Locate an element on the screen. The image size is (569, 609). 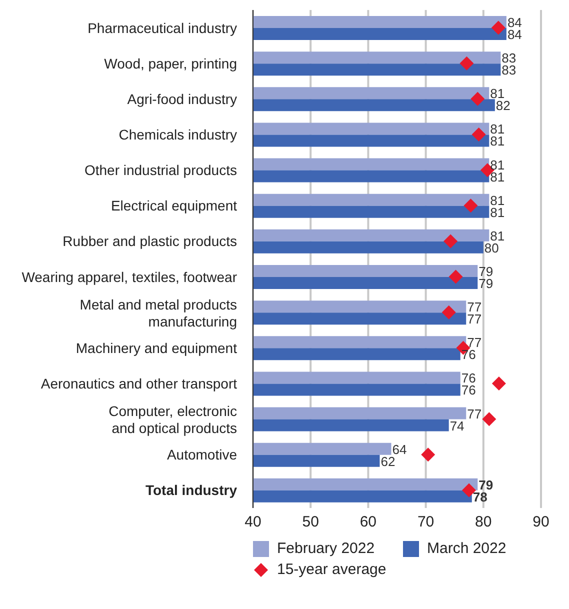
y-tick-label: Automotive is located at coordinates (202, 454).